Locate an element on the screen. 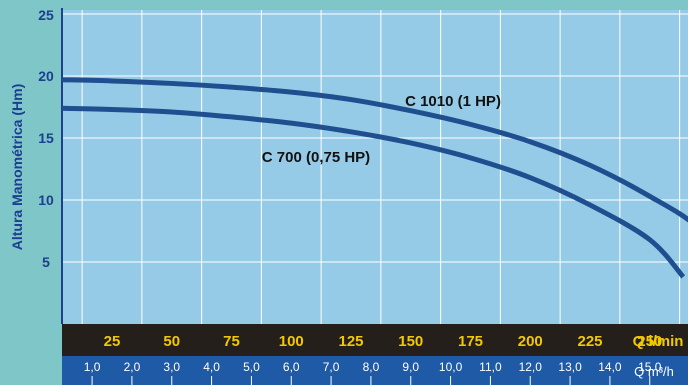 The image size is (688, 385). y-tick-label: 25 is located at coordinates (46, 15).